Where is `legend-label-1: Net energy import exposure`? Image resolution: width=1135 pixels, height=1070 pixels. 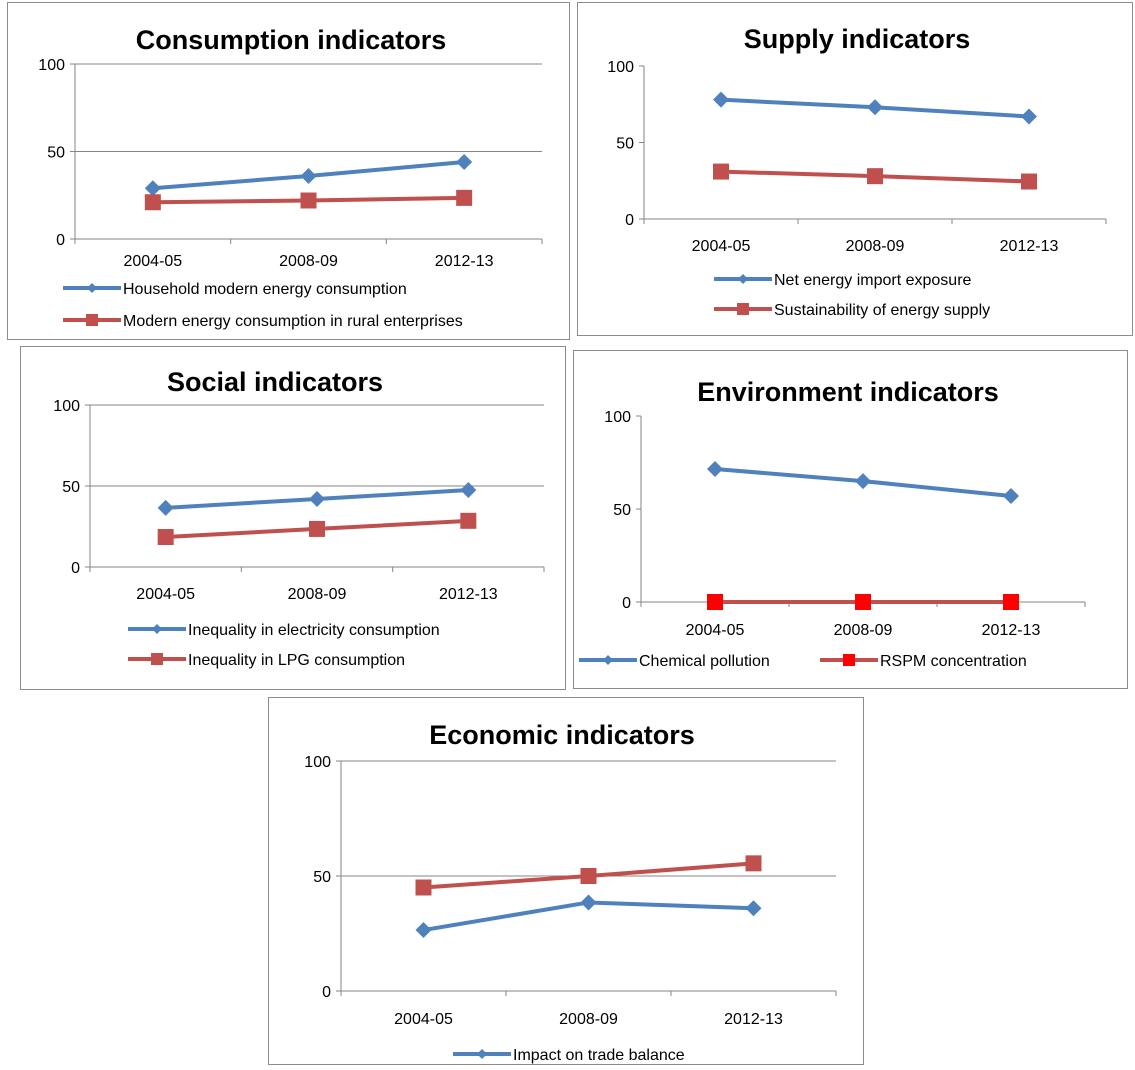
legend-label-1: Net energy import exposure is located at coordinates (873, 280).